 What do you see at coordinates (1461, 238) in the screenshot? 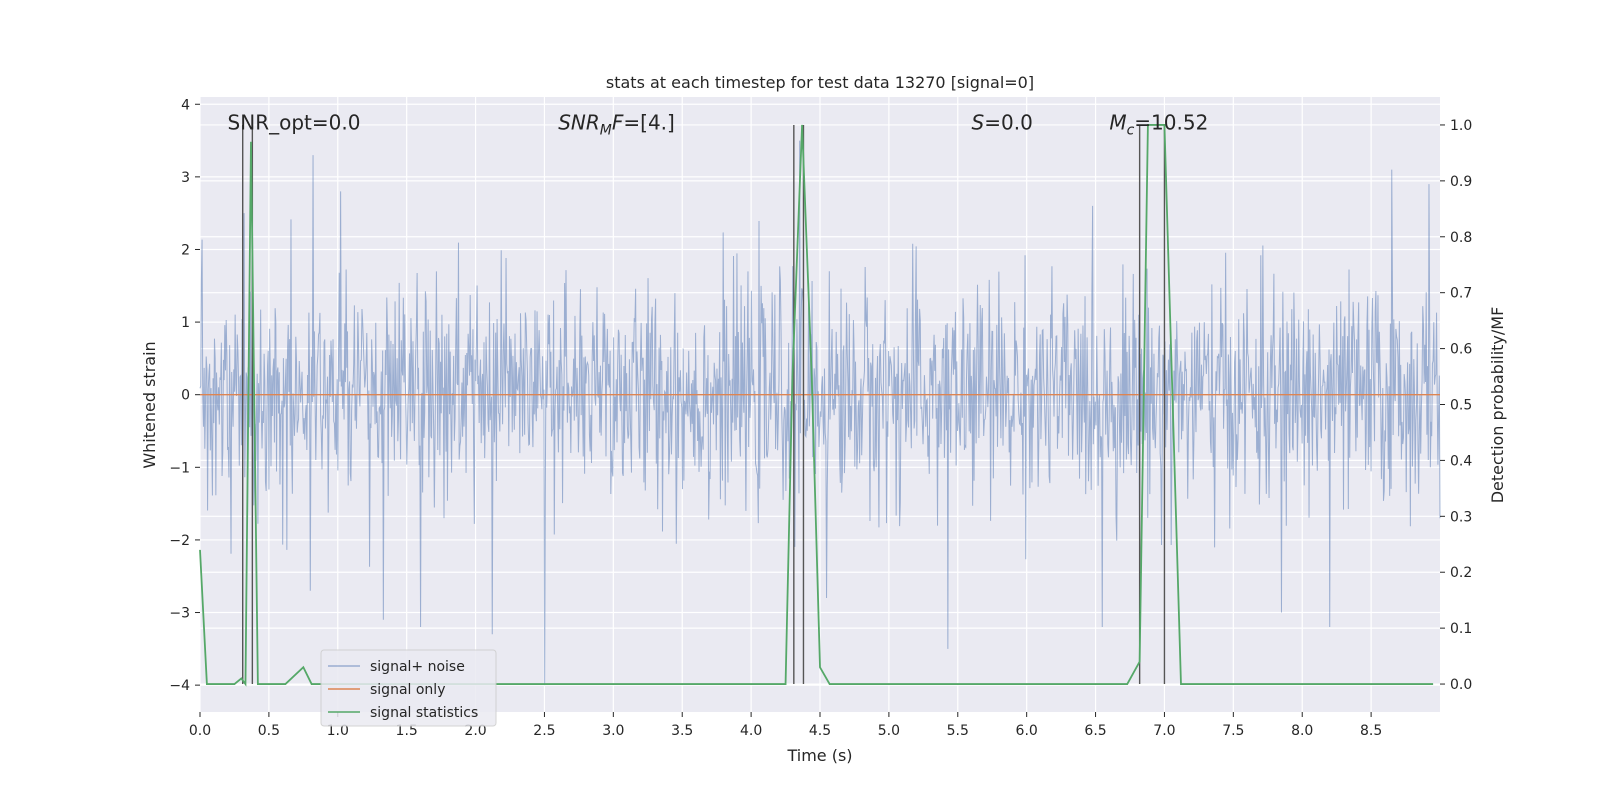
I see `y-tick-label-right: 0.8` at bounding box center [1461, 238].